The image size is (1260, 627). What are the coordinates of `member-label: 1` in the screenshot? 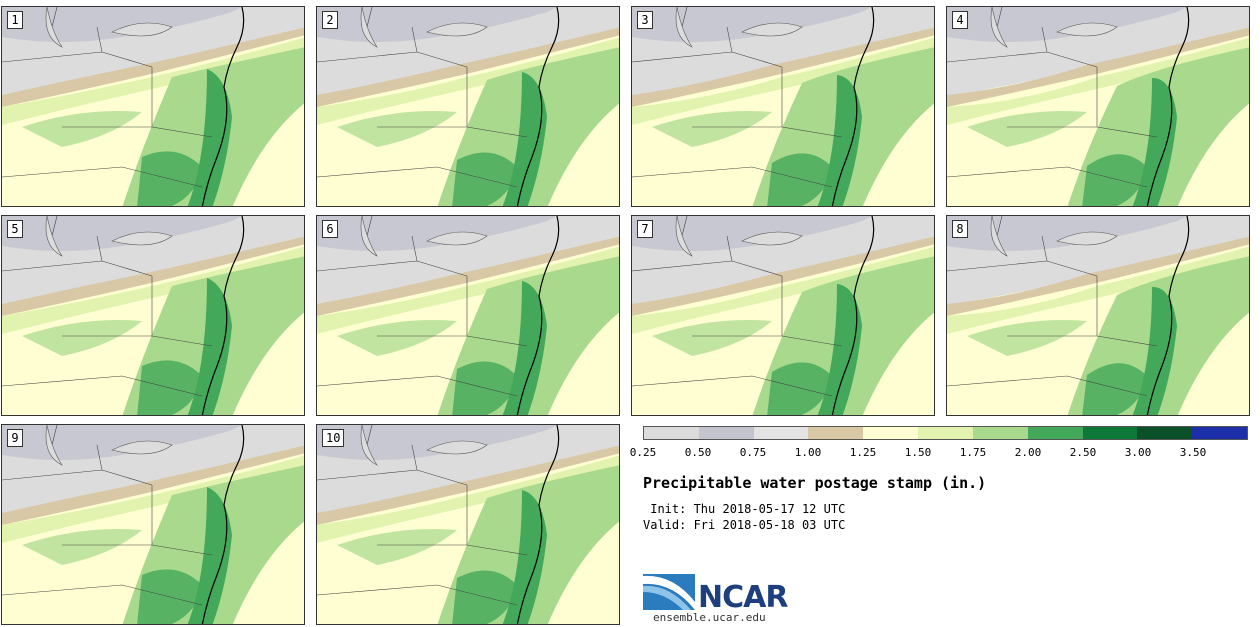 It's located at (15, 20).